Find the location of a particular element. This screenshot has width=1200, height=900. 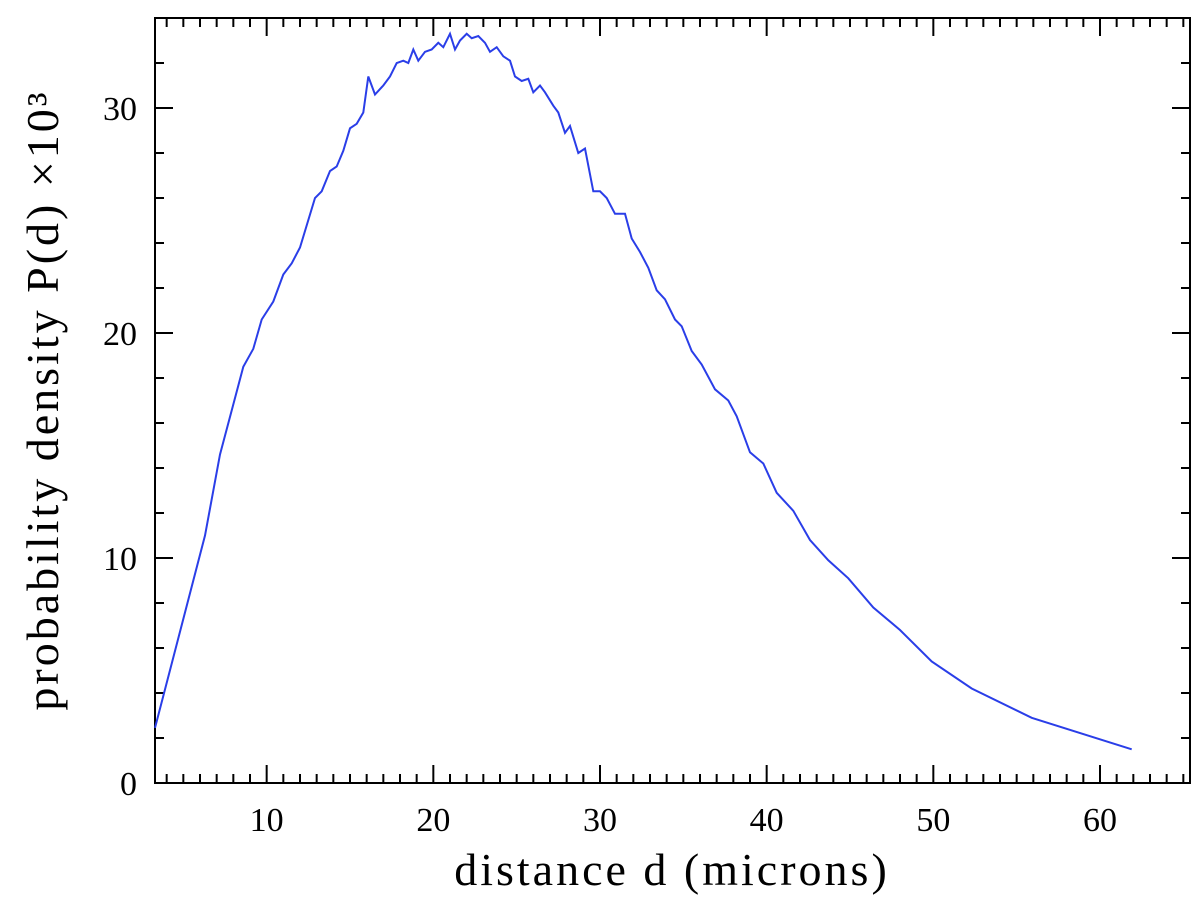

x-tick-label: 50 is located at coordinates (933, 820).